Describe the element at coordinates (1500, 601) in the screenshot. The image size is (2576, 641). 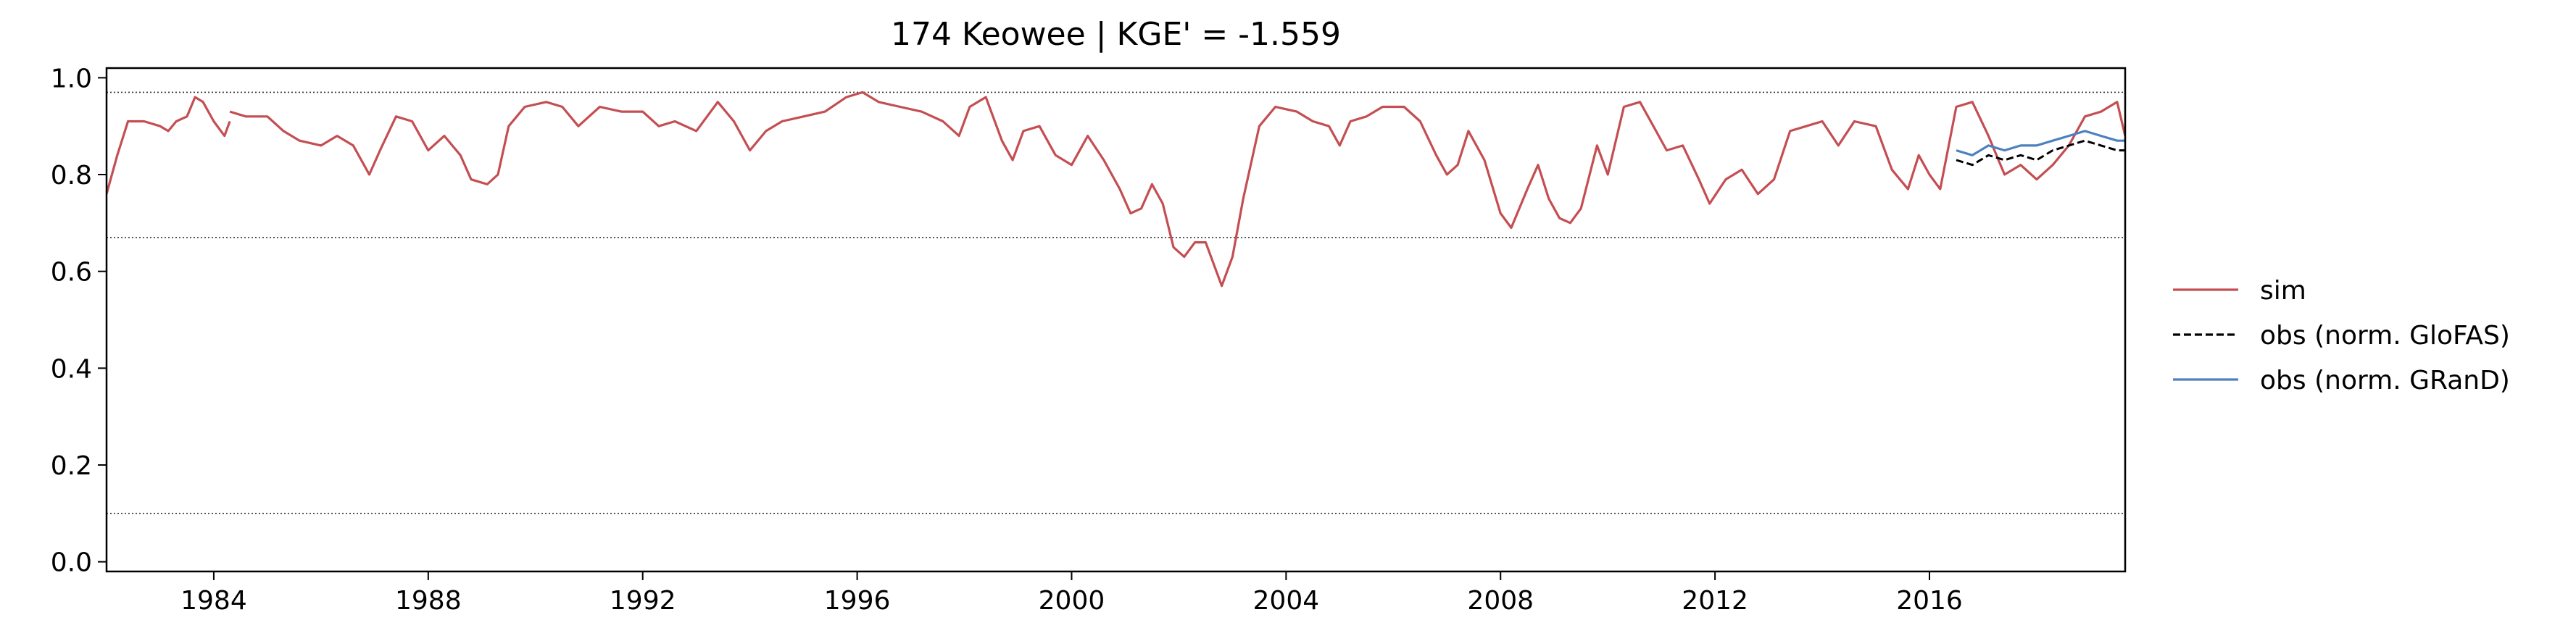
I see `x-tick-label: 2008` at that location.